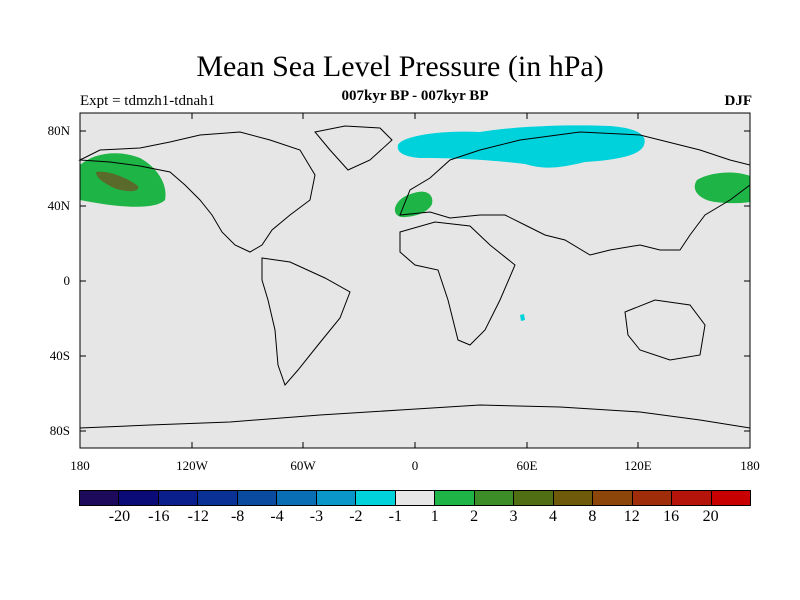  I want to click on lon-label: 0, so click(415, 466).